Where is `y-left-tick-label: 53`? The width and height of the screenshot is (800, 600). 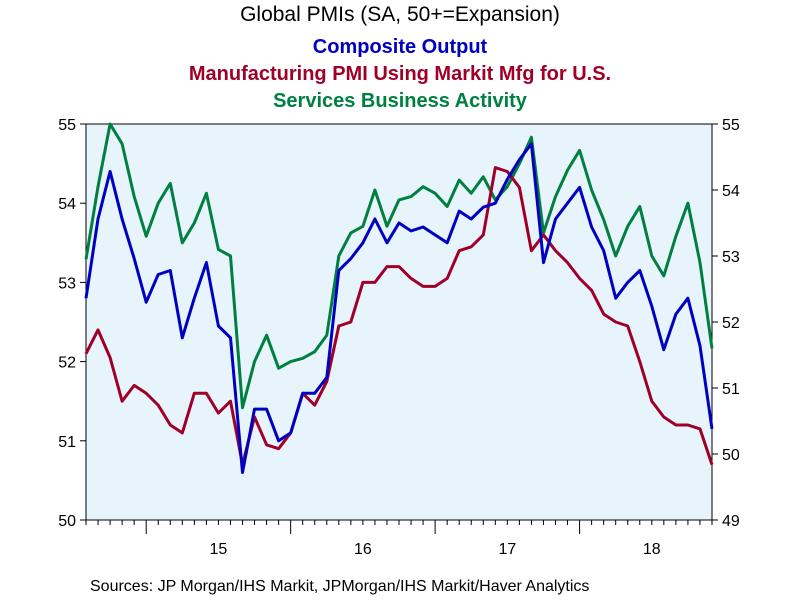
y-left-tick-label: 53 is located at coordinates (67, 283).